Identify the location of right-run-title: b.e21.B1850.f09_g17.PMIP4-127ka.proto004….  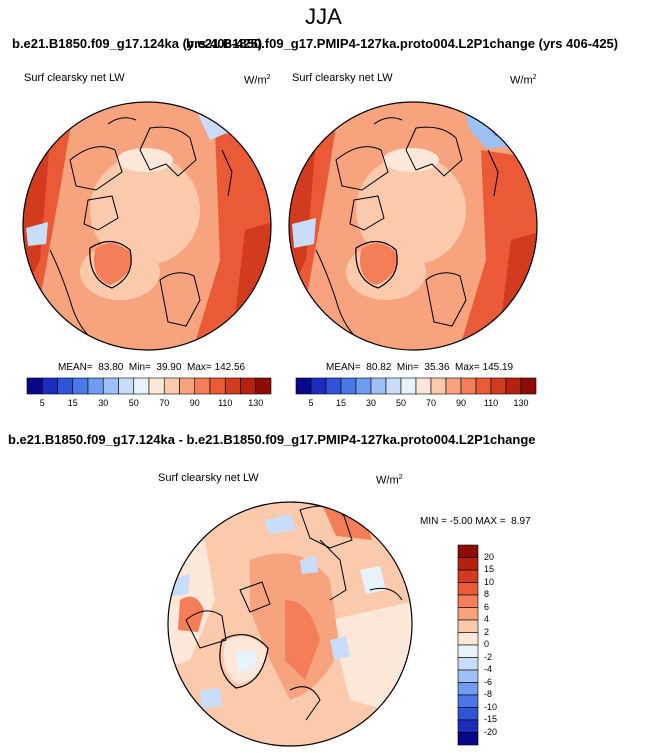
(402, 43).